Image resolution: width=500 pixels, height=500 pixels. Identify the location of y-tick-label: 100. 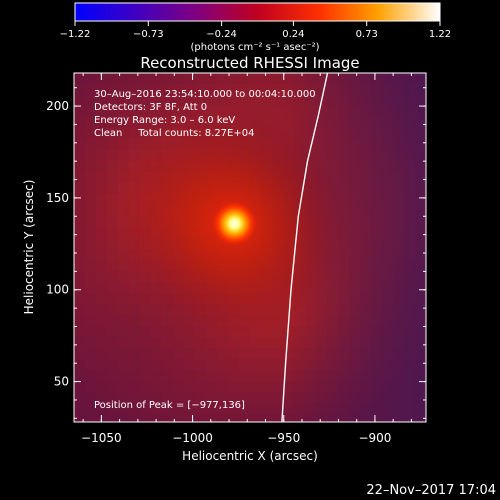
(57, 290).